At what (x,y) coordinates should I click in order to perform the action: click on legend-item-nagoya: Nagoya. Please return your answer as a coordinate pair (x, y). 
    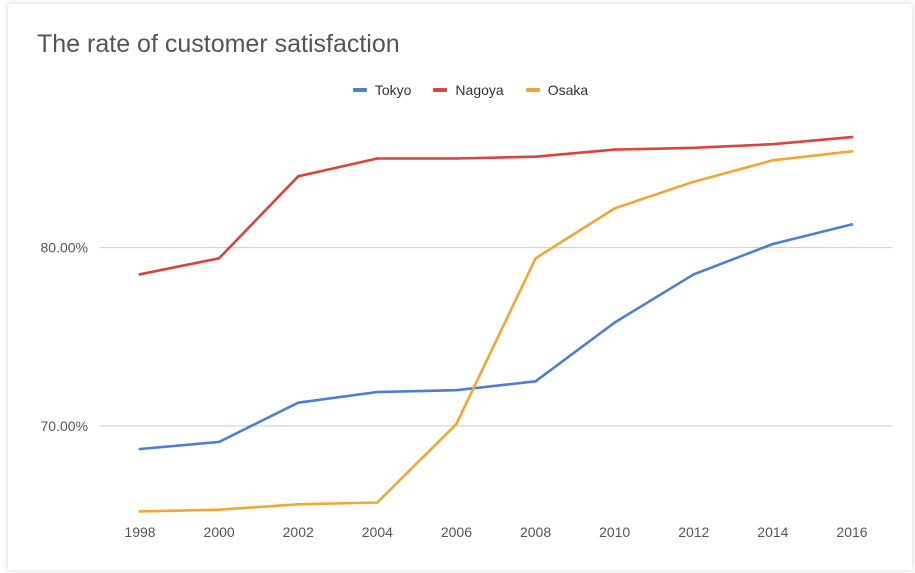
    Looking at the image, I should click on (468, 90).